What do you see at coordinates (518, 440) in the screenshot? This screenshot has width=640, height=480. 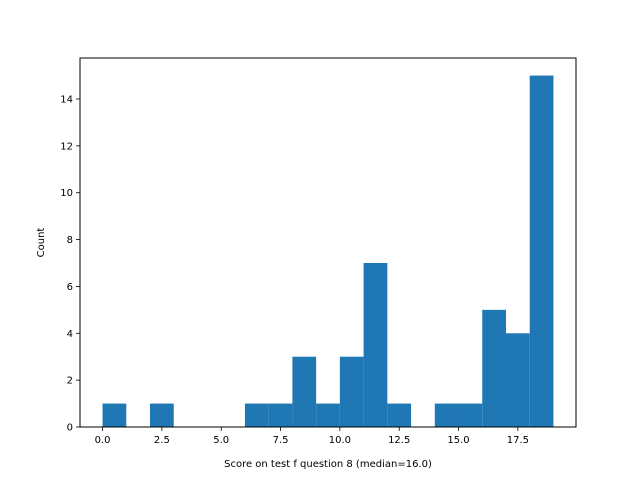 I see `x-tick-label: 17.5` at bounding box center [518, 440].